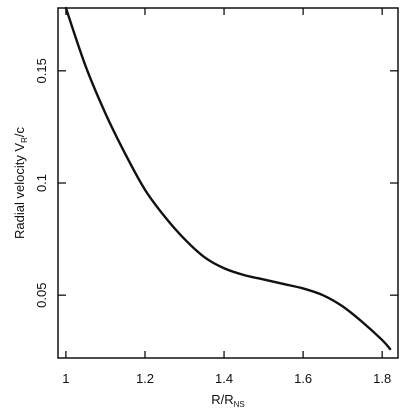 This screenshot has height=412, width=415. What do you see at coordinates (19, 191) in the screenshot?
I see `y-axis-label-main: Radial velocity V` at bounding box center [19, 191].